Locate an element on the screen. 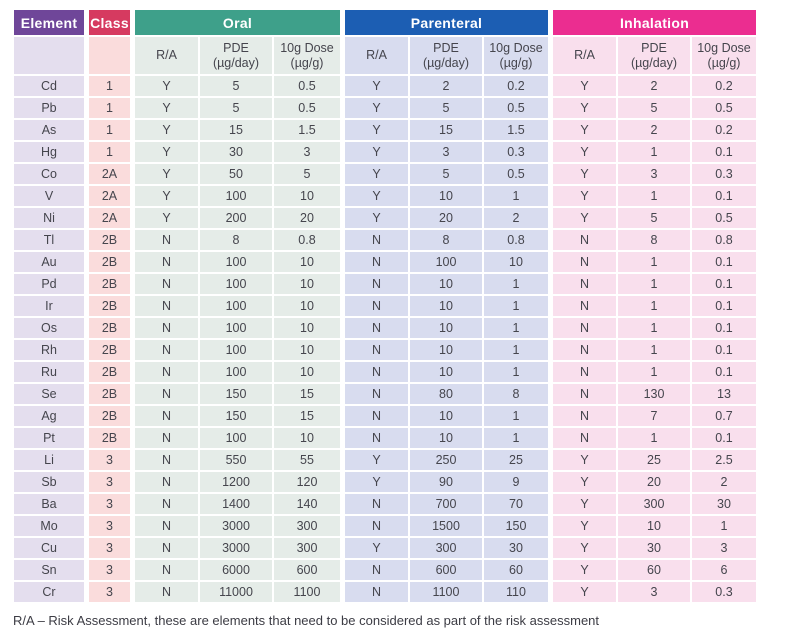  cell-oral-pde: 11000 is located at coordinates (236, 592).